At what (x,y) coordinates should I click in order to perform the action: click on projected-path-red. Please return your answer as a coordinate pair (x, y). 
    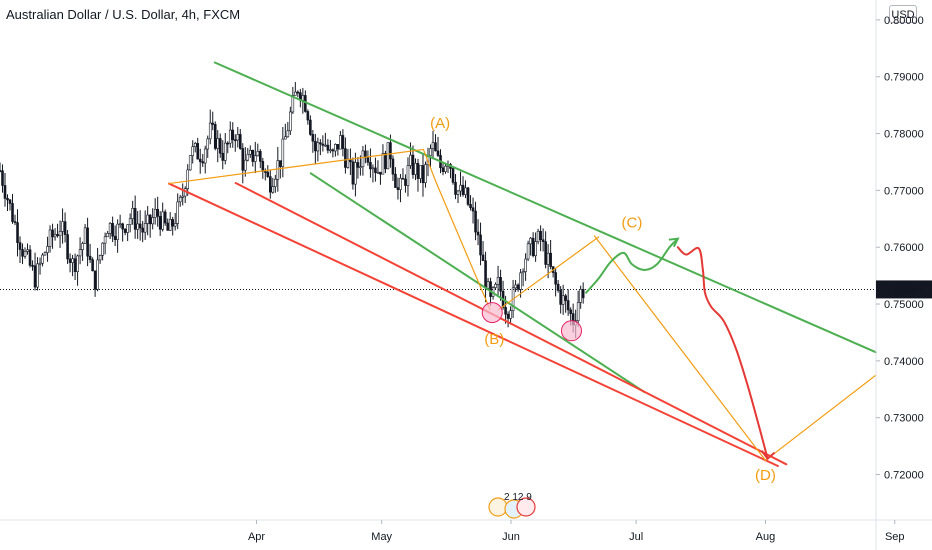
    Looking at the image, I should click on (722, 353).